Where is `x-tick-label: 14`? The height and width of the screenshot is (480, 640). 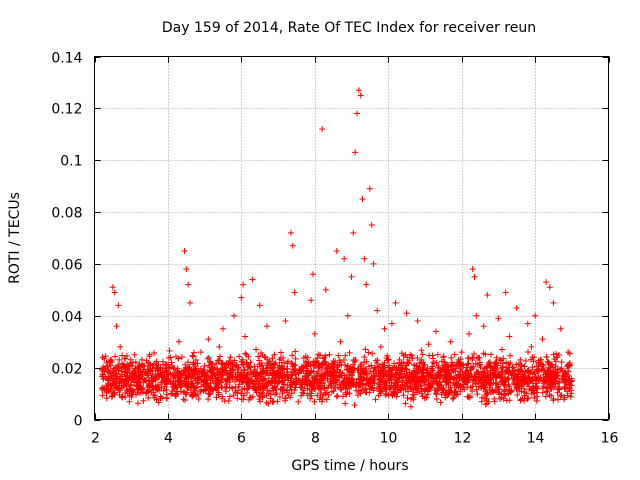
x-tick-label: 14 is located at coordinates (536, 439).